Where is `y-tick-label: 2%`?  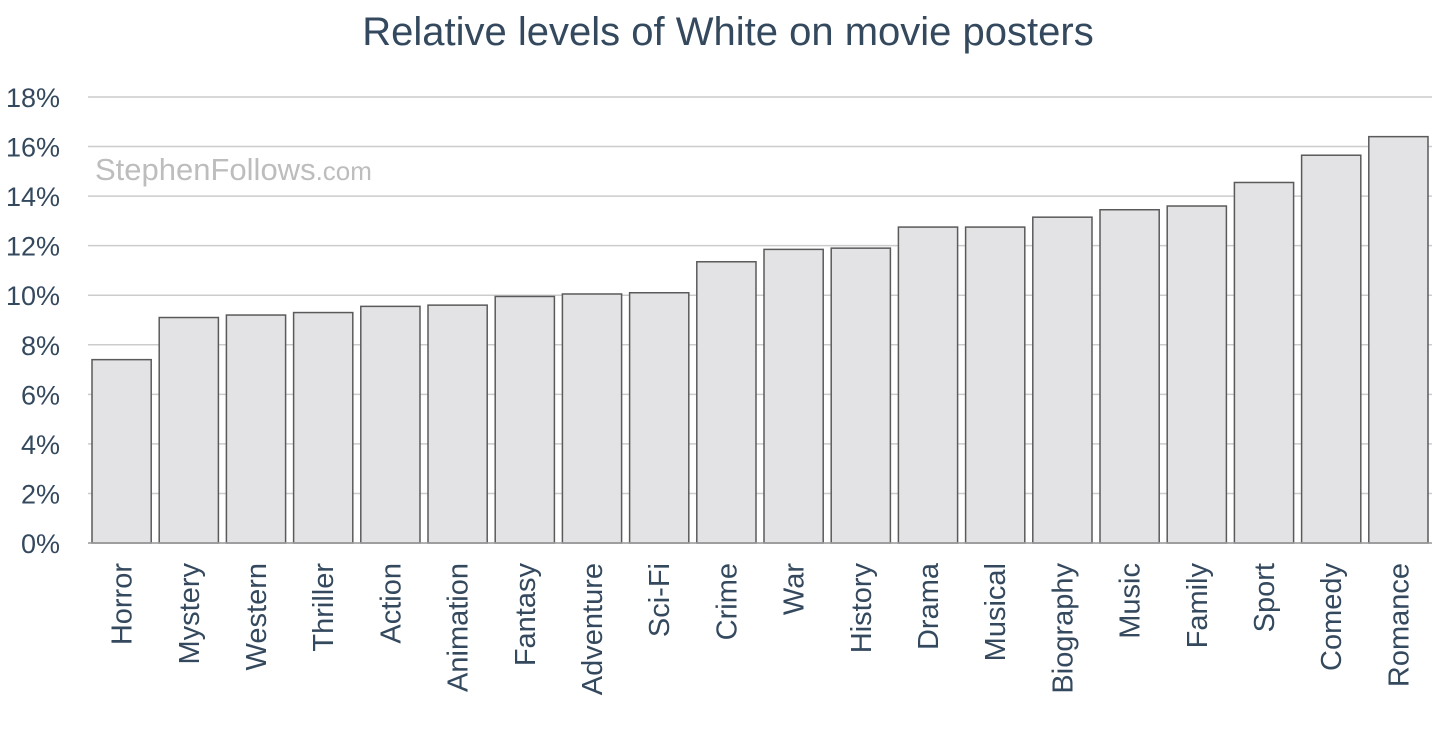
y-tick-label: 2% is located at coordinates (40, 494).